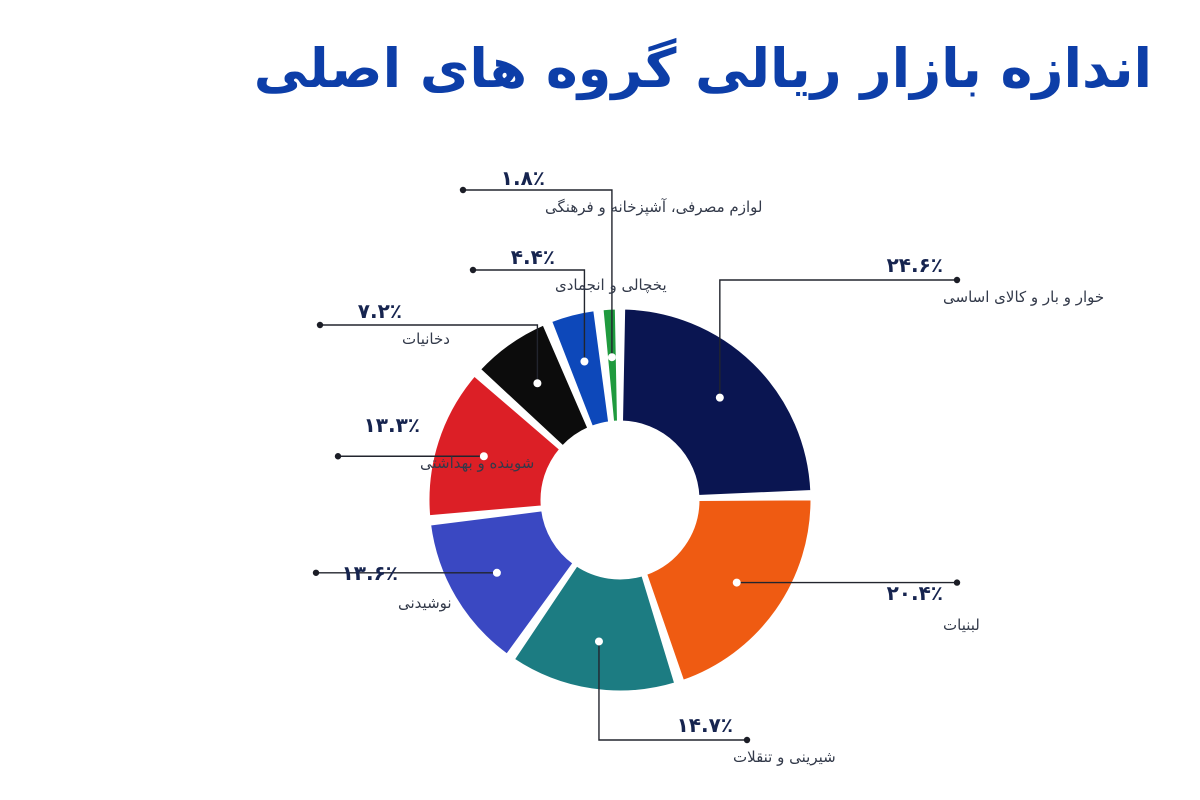  I want to click on value-label: ۲۰.۴٪, so click(915, 593).